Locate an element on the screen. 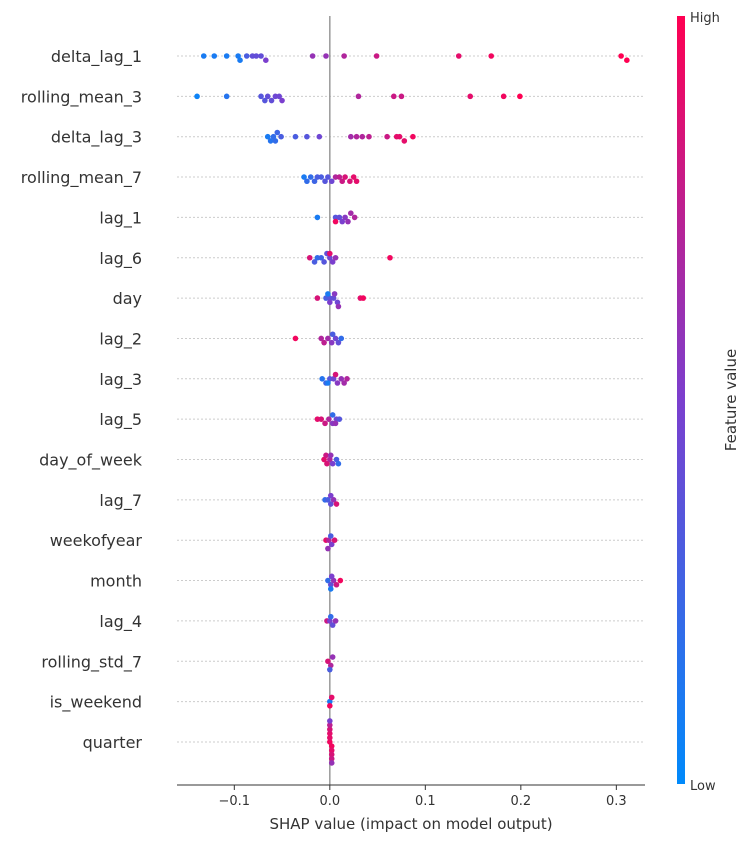 Image resolution: width=750 pixels, height=845 pixels. x-tick-label: 0.1 is located at coordinates (425, 801).